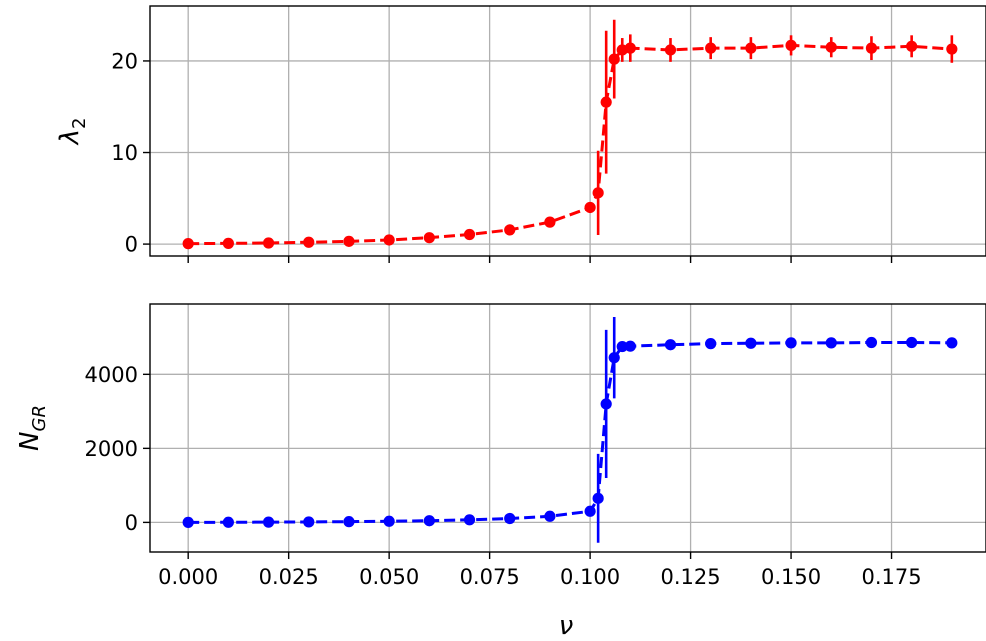  I want to click on bottom-xtick-label-6: 0.150, so click(791, 577).